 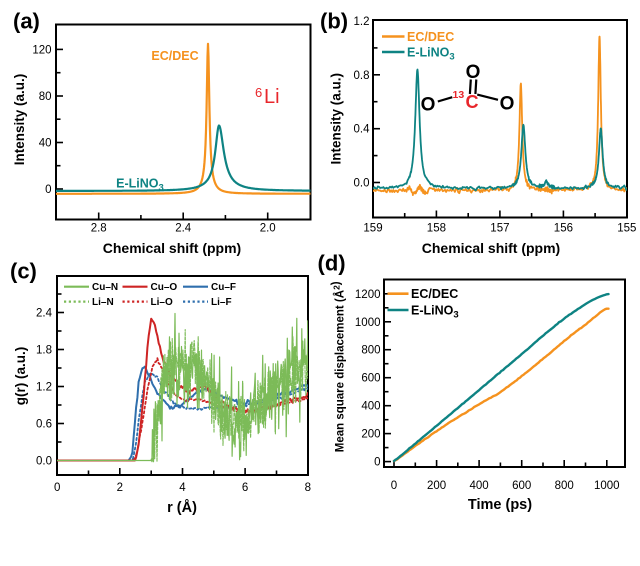 What do you see at coordinates (368, 295) in the screenshot?
I see `svg-text: 1200` at bounding box center [368, 295].